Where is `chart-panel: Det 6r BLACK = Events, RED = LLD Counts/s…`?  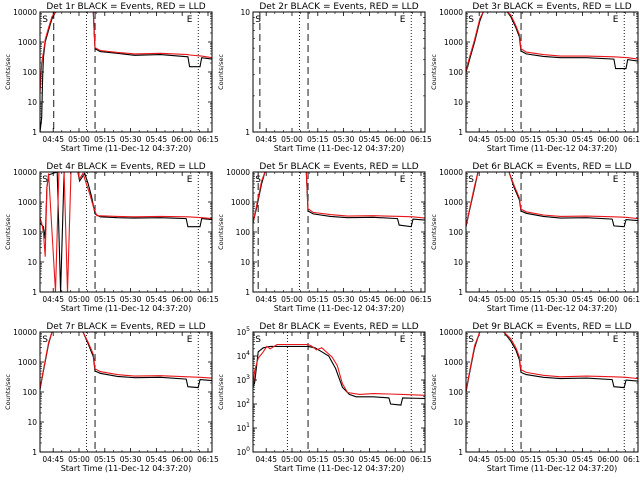
chart-panel: Det 6r BLACK = Events, RED = LLD Counts/s… is located at coordinates (535, 237).